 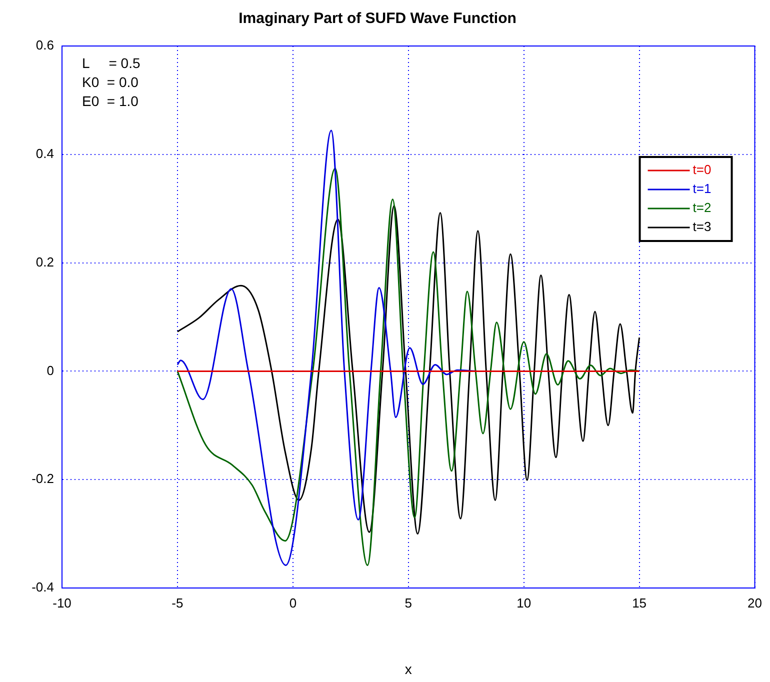 I want to click on legend-label: t=3, so click(x=702, y=226).